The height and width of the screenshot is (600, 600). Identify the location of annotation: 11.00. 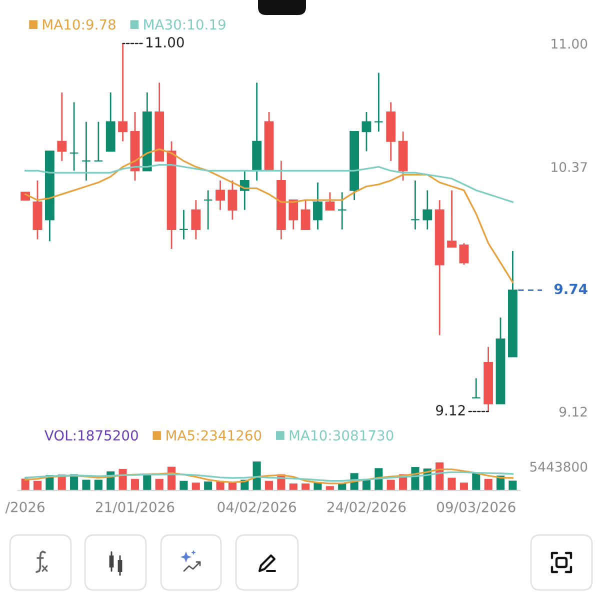
(165, 42).